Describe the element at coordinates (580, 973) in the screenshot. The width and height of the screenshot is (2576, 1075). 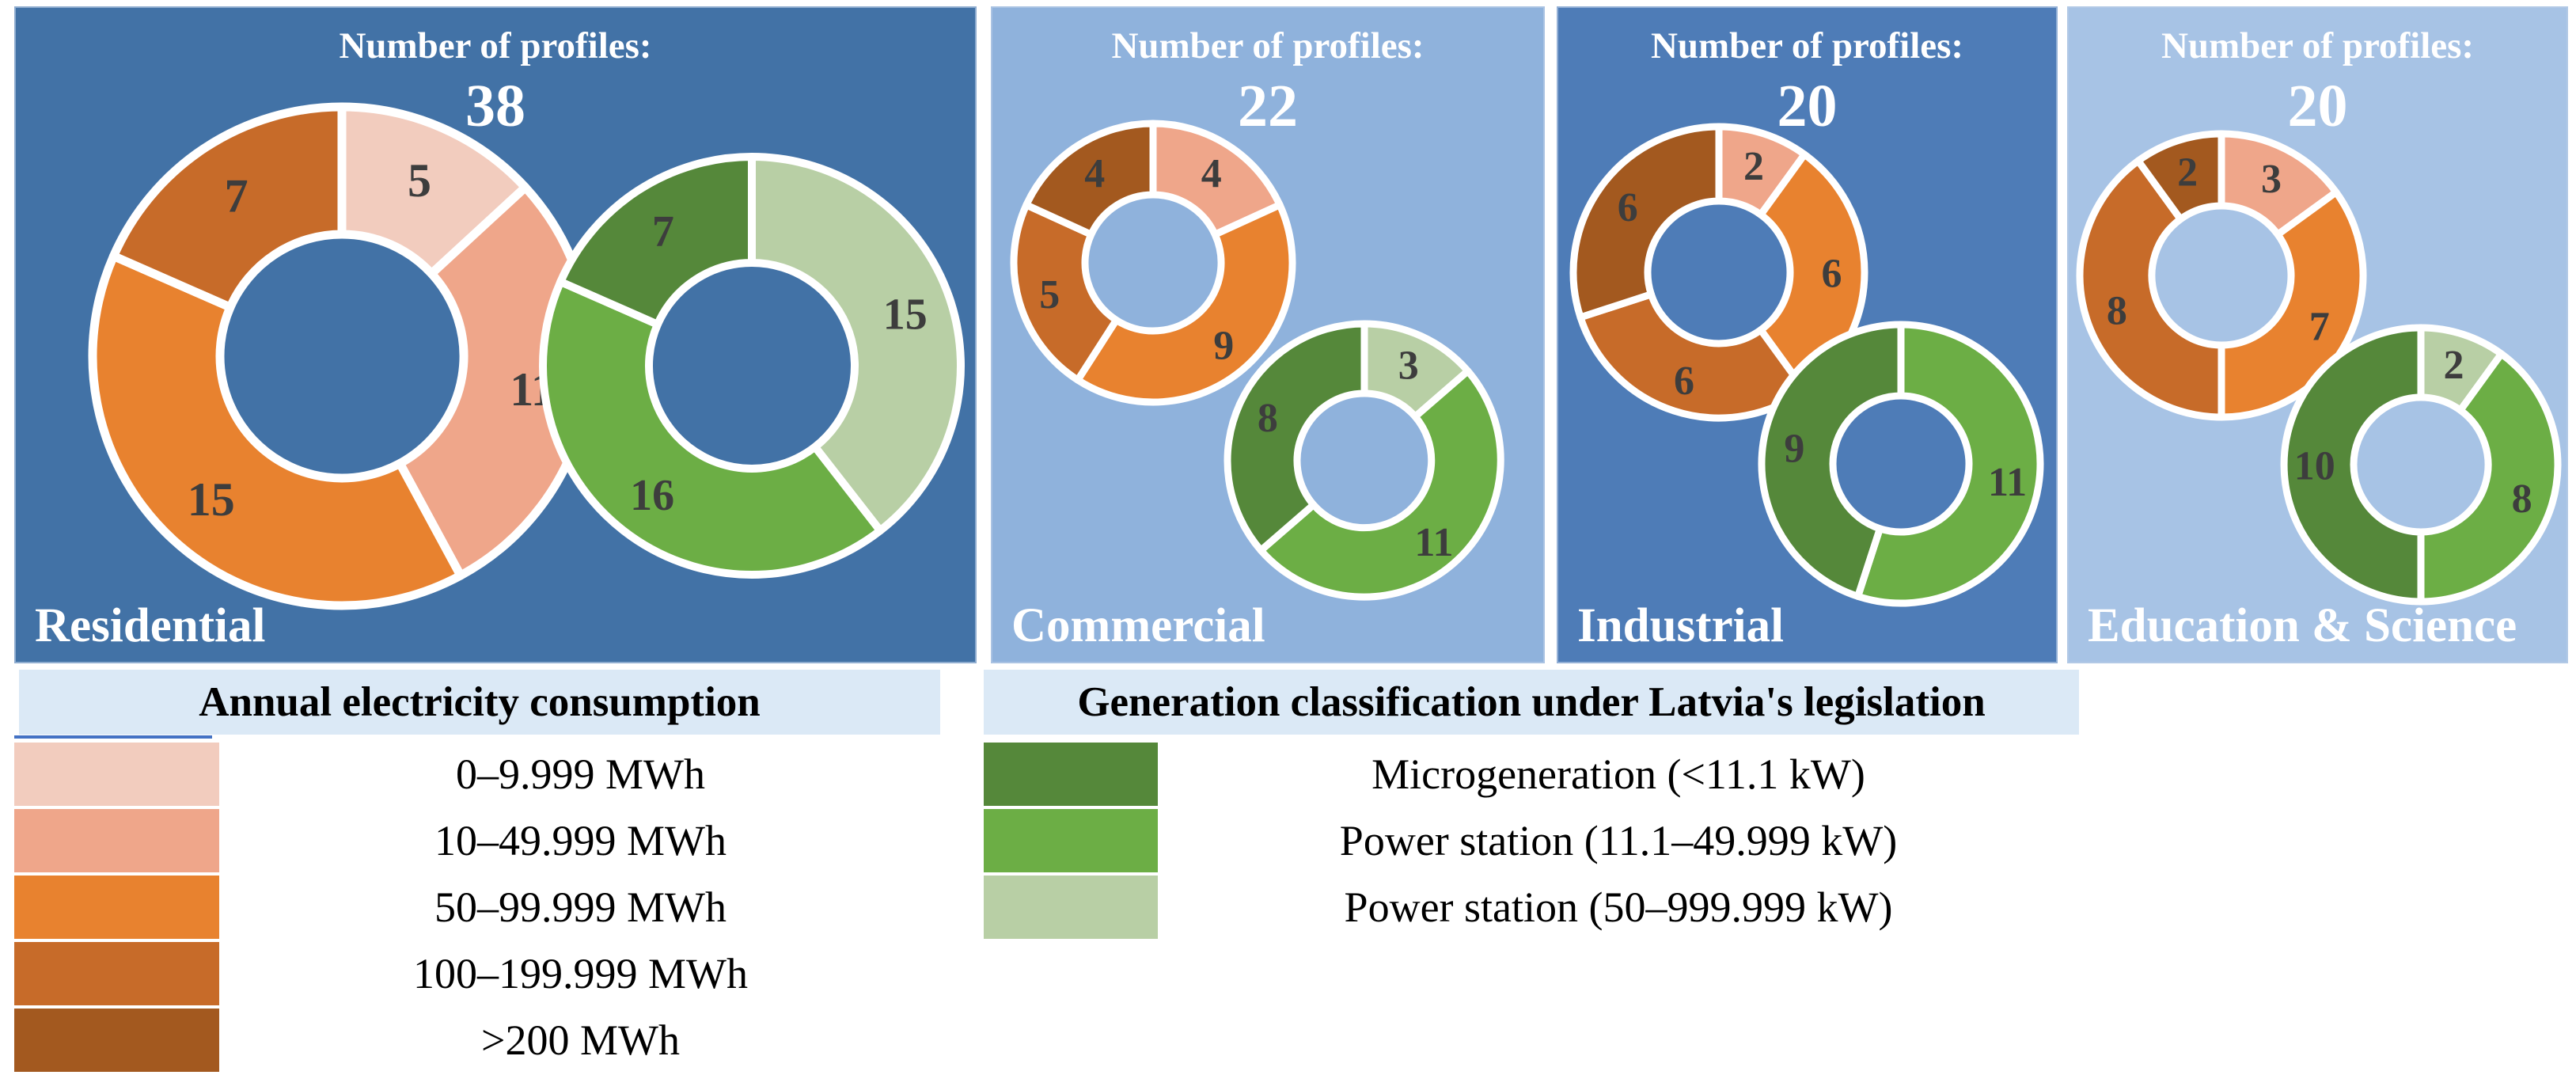
I see `legend-label: 100–199.999 MWh` at that location.